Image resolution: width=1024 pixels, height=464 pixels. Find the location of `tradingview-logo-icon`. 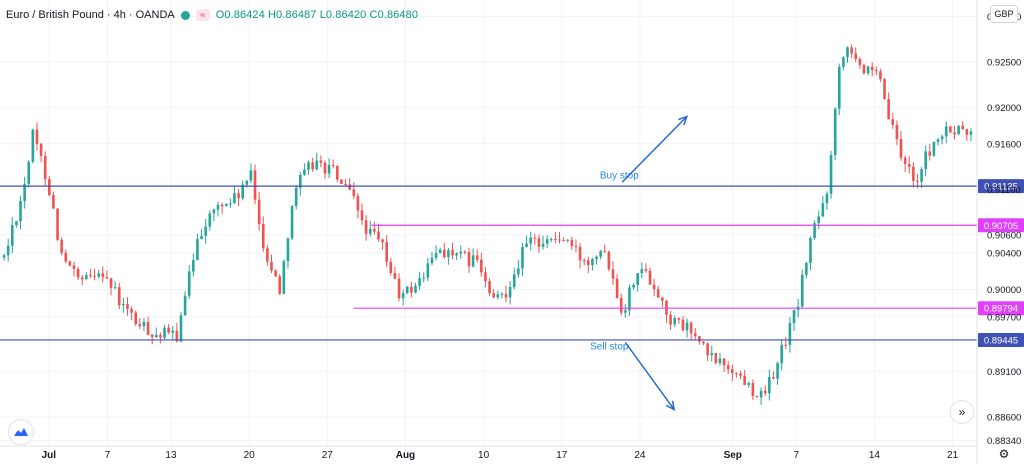

tradingview-logo-icon is located at coordinates (21, 432).